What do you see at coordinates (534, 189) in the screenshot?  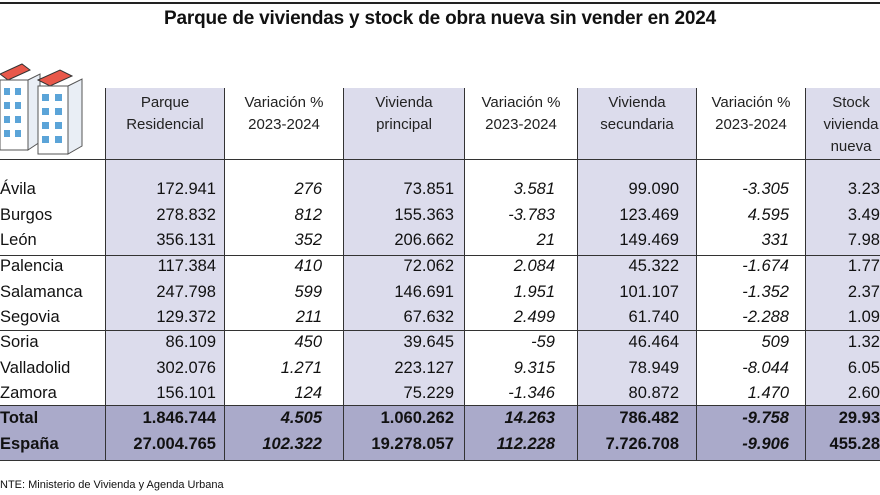 I see `cell-var2: 3.581` at bounding box center [534, 189].